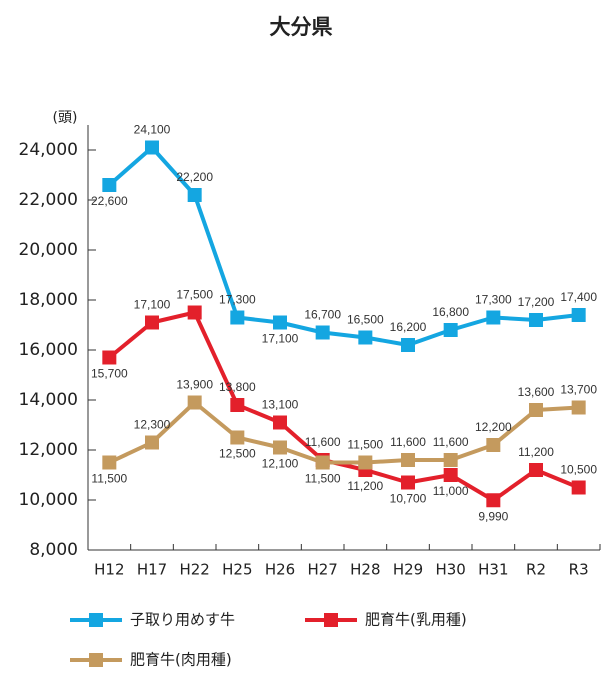 This screenshot has height=676, width=603. Describe the element at coordinates (48, 250) in the screenshot. I see `y-tick-label: 20,000` at that location.